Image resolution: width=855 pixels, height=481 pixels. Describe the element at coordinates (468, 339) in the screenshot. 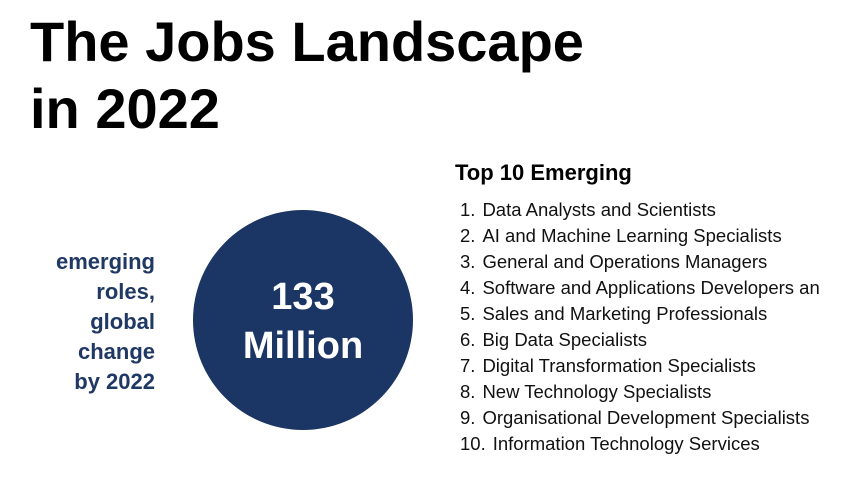

I see `item-number: 6.` at that location.